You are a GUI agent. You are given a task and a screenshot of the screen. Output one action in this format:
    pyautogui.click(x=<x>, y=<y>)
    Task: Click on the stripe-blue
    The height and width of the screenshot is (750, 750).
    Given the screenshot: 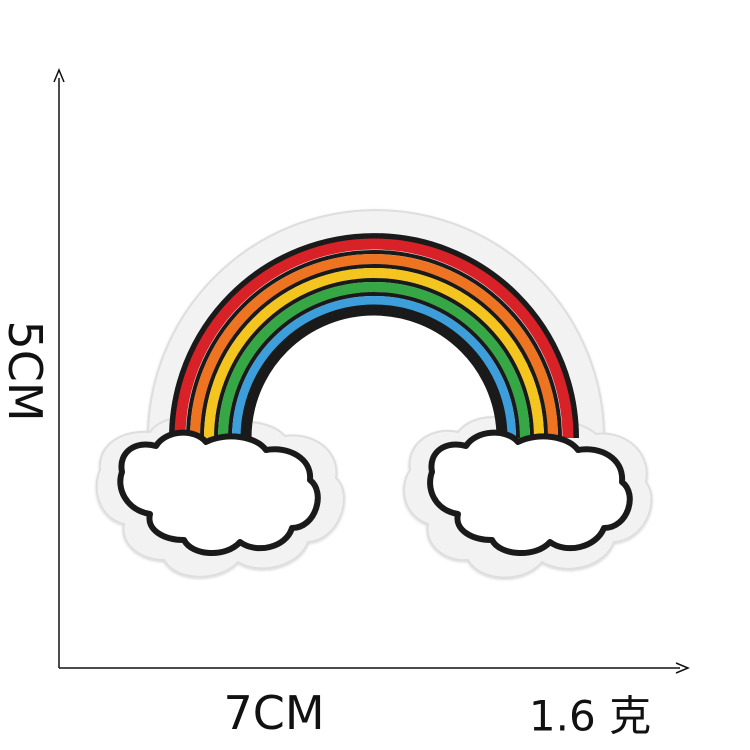 What is the action you would take?
    pyautogui.click(x=374, y=367)
    